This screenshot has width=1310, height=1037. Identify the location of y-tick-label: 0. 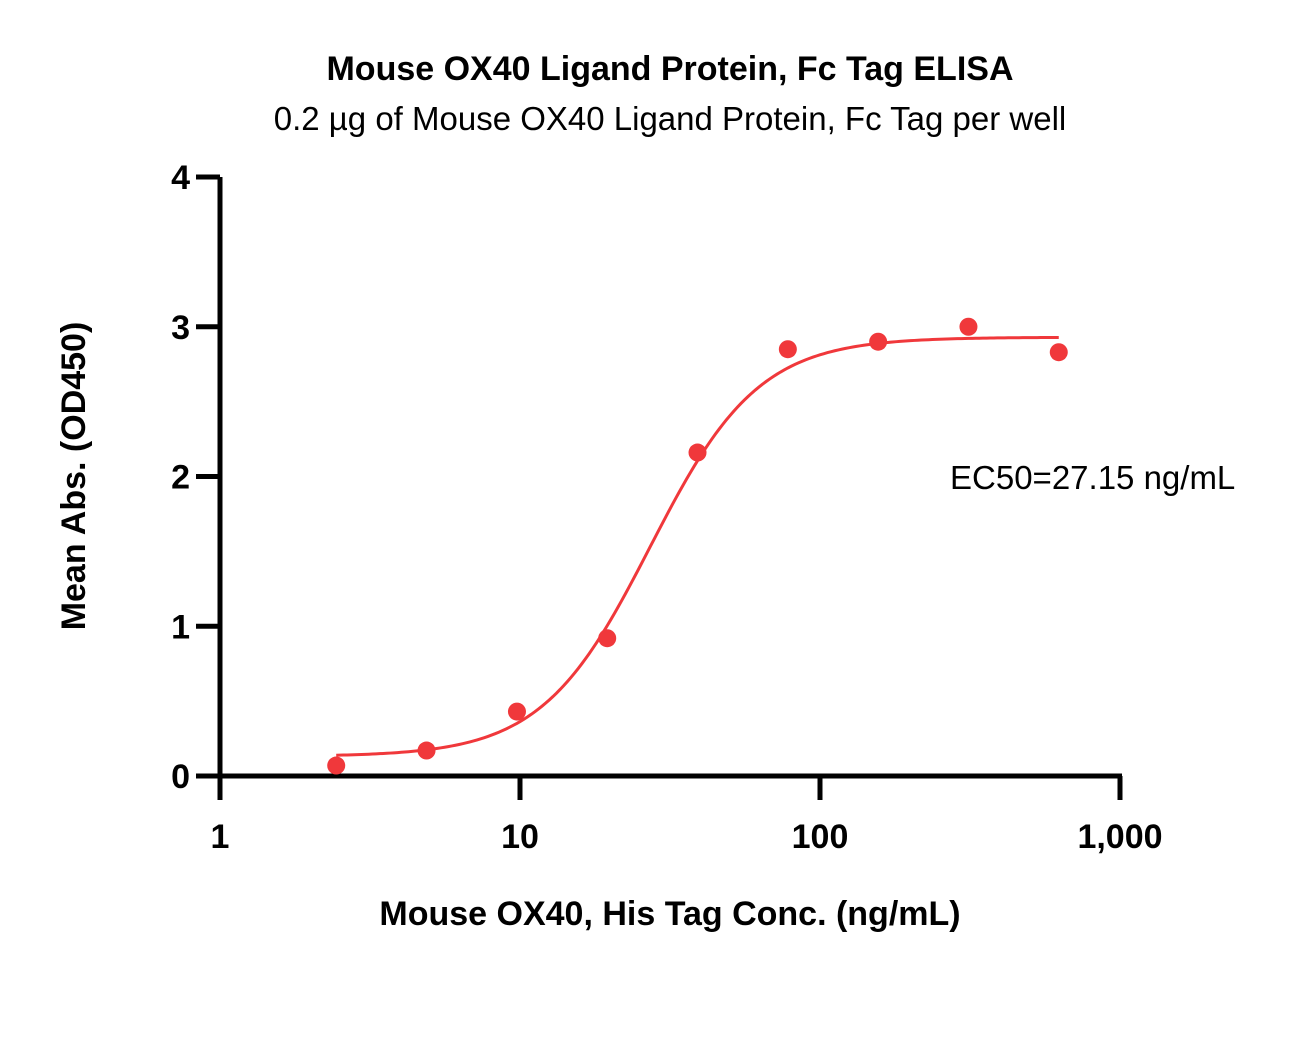
(180, 777).